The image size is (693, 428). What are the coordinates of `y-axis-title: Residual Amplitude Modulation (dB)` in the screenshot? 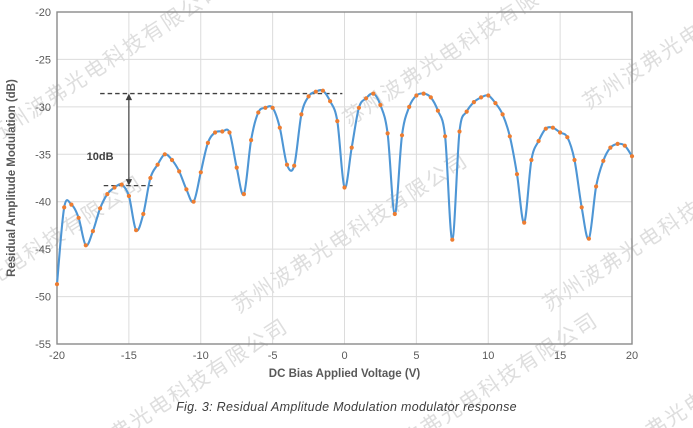 It's located at (12, 178).